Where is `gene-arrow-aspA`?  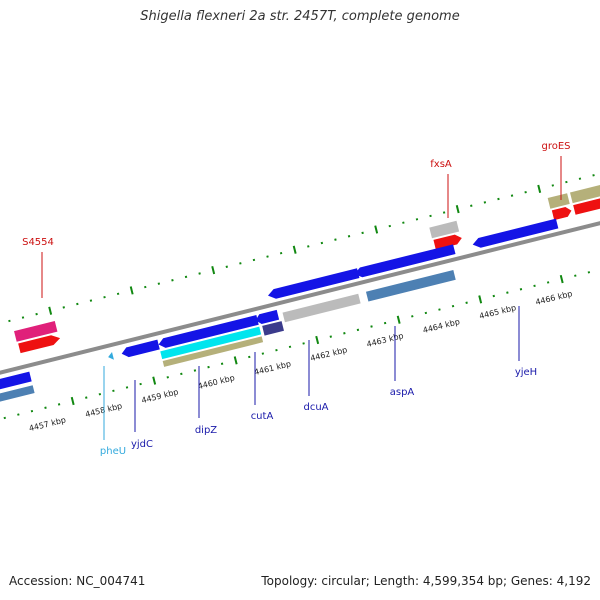 gene-arrow-aspA is located at coordinates (405, 261).